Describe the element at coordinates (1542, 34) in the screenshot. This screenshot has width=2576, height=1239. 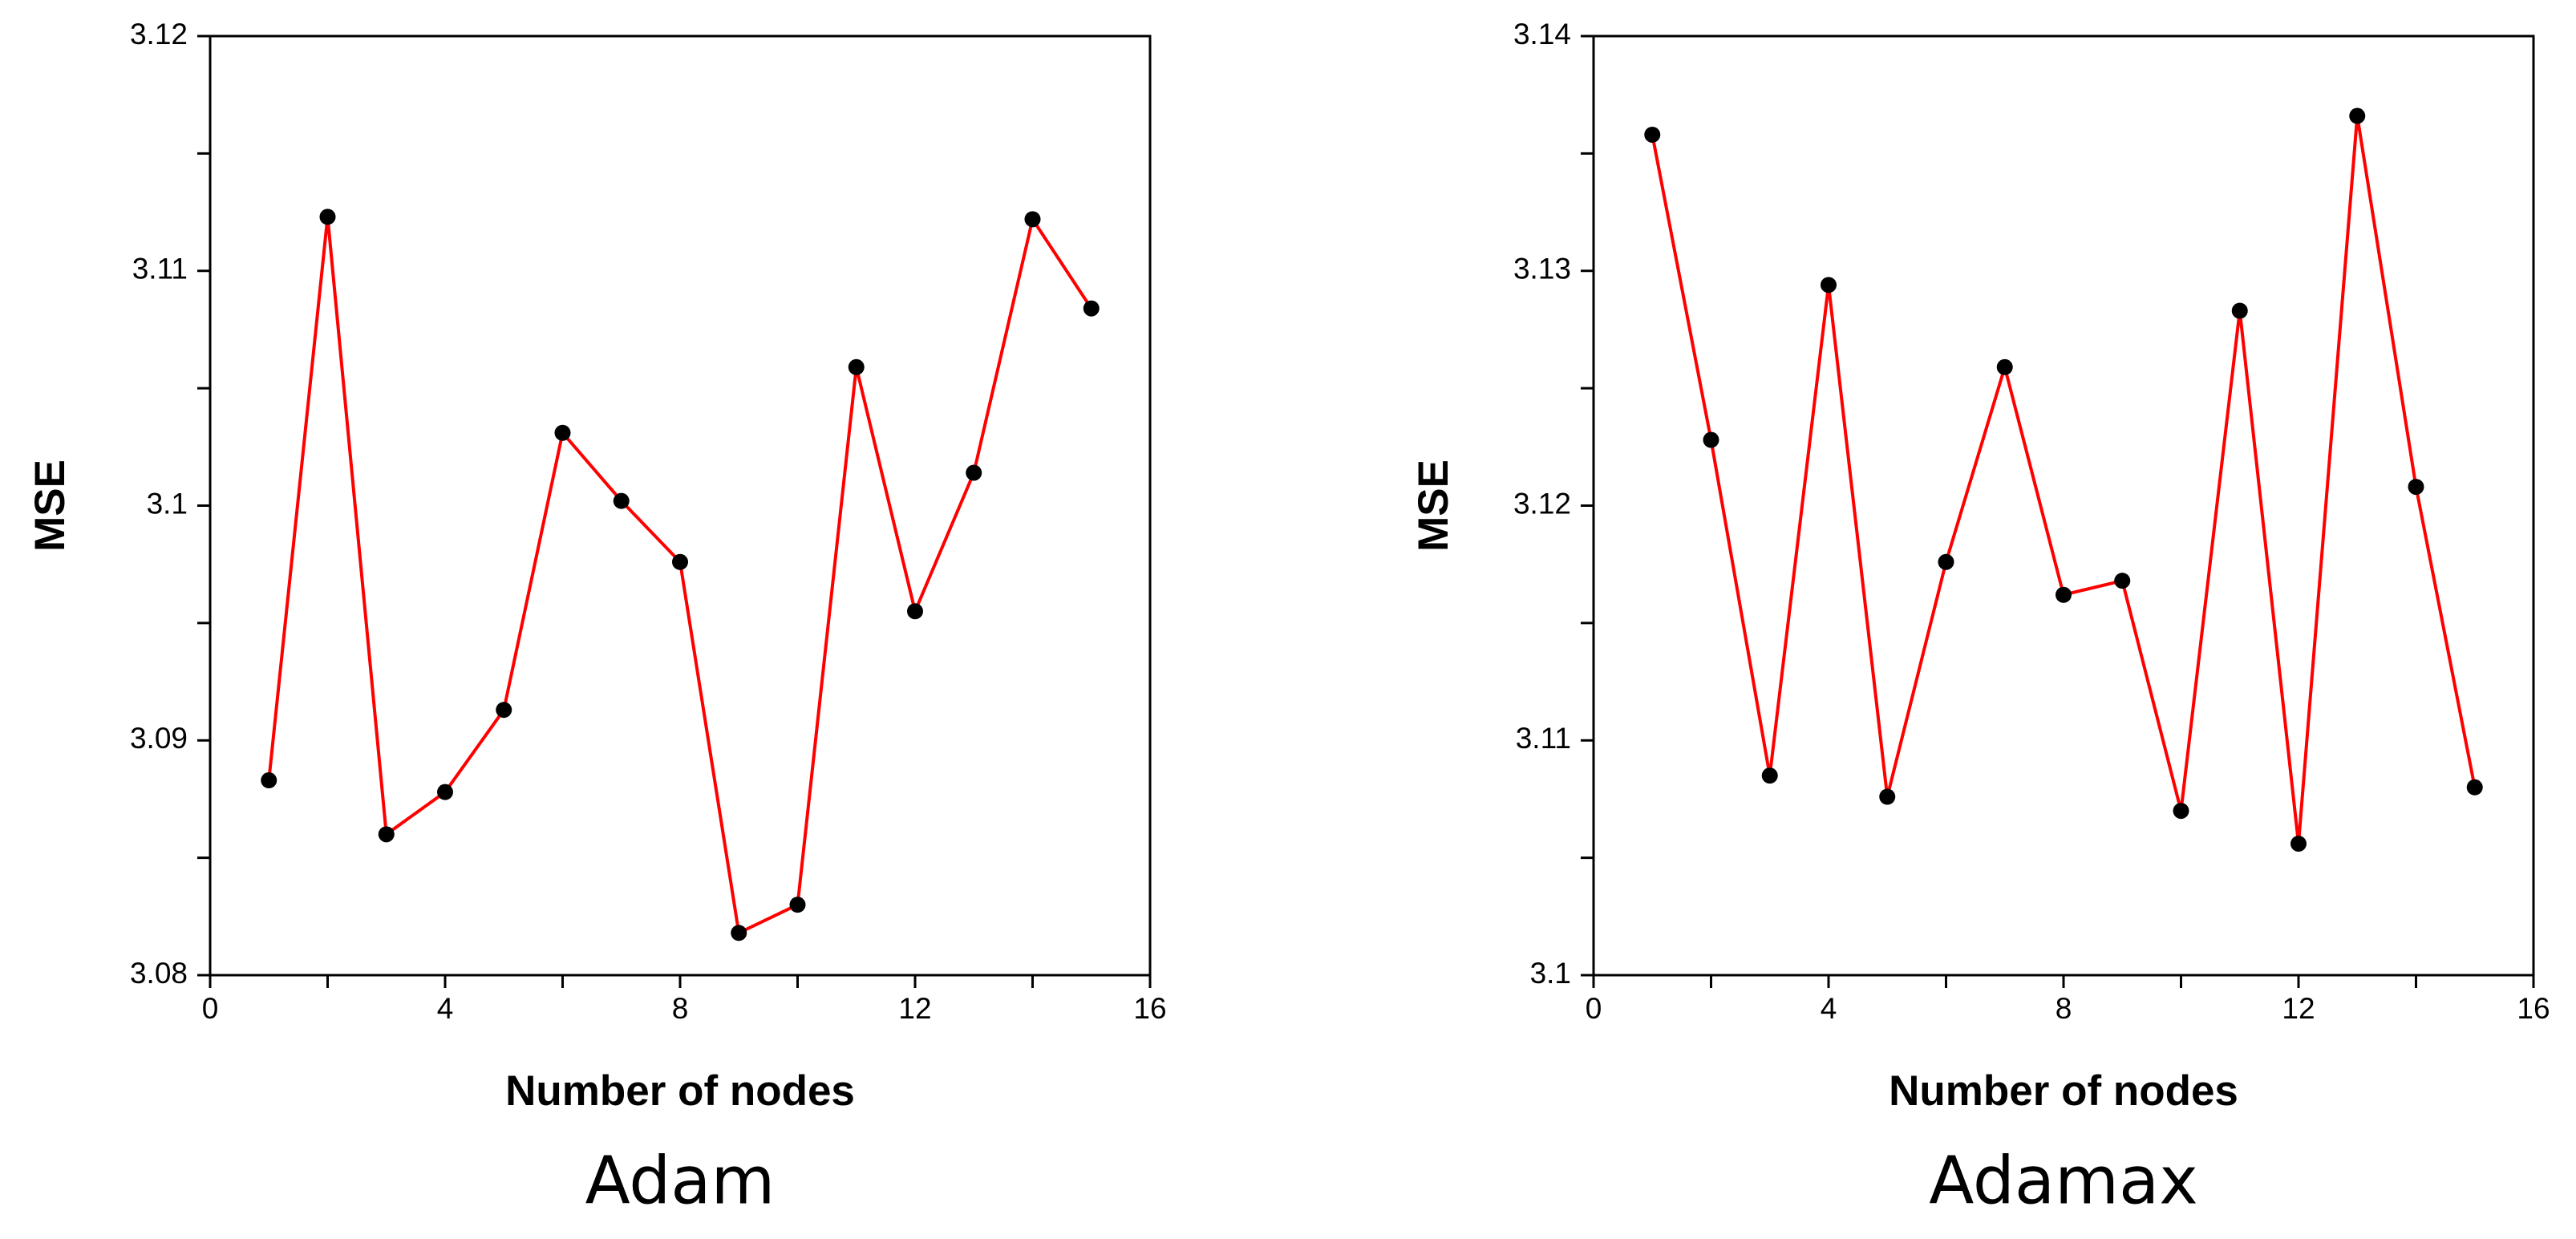
I see `y-tick-label: 3.14` at that location.